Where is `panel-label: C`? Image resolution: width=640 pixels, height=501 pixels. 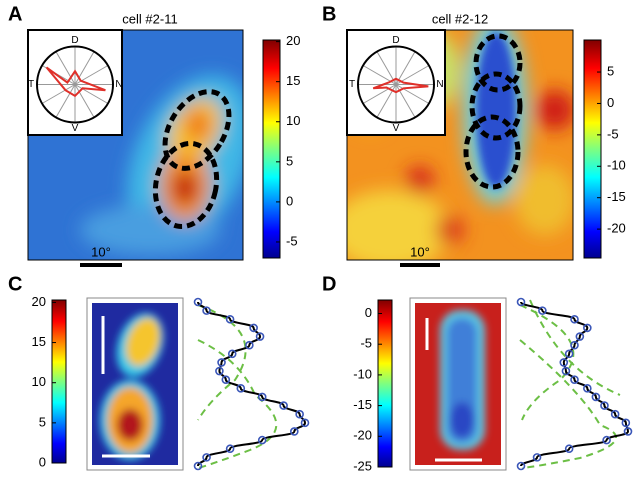 panel-label: C is located at coordinates (15, 284).